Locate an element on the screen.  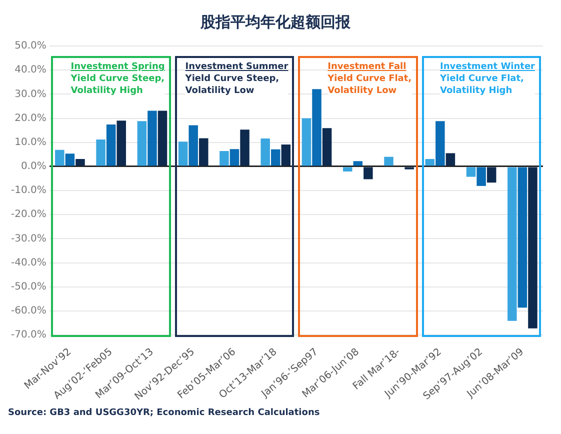
y-tick-label: -70.0% is located at coordinates (28, 335).